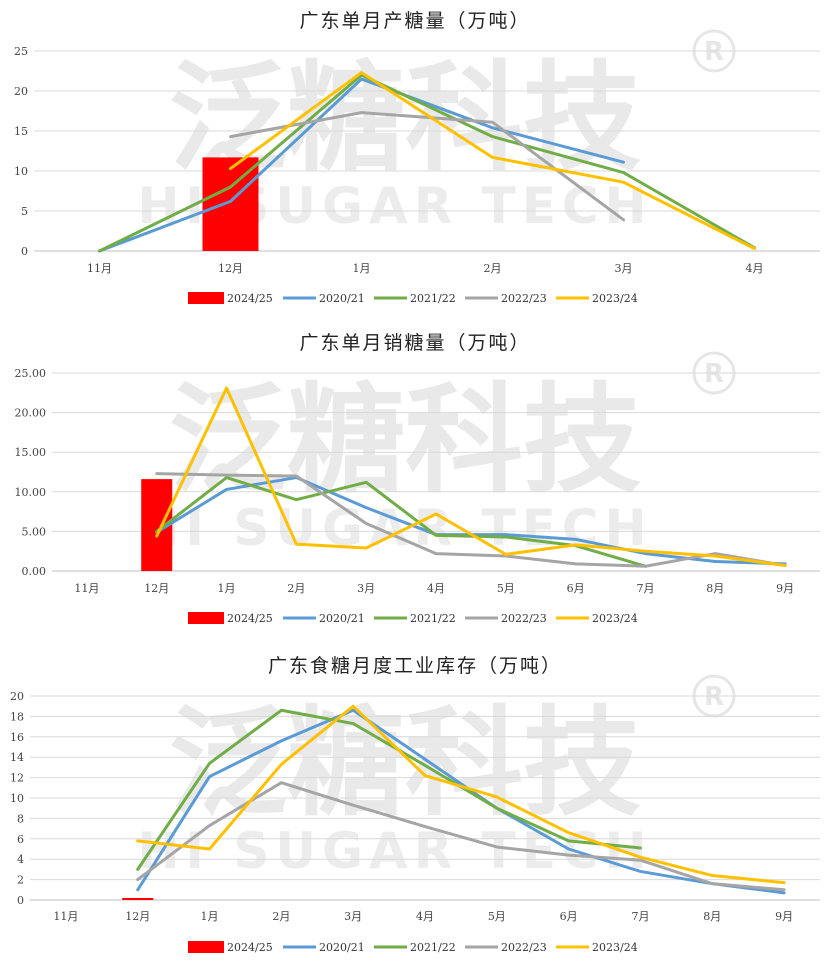  What do you see at coordinates (17, 716) in the screenshot?
I see `y-tick-label: 18` at bounding box center [17, 716].